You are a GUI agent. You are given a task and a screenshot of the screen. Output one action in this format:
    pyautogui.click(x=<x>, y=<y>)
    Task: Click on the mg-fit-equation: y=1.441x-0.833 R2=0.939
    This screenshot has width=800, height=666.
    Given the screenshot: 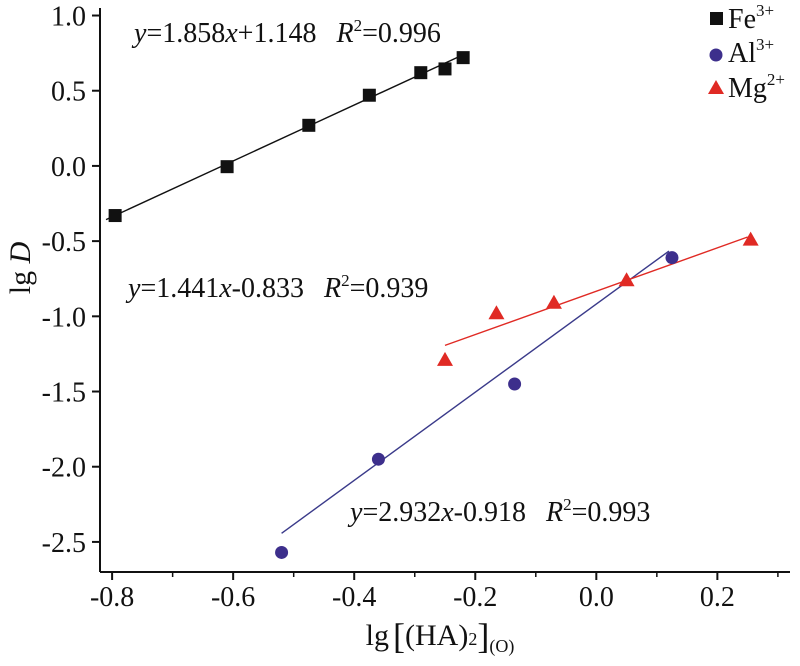 What is the action you would take?
    pyautogui.click(x=276, y=287)
    